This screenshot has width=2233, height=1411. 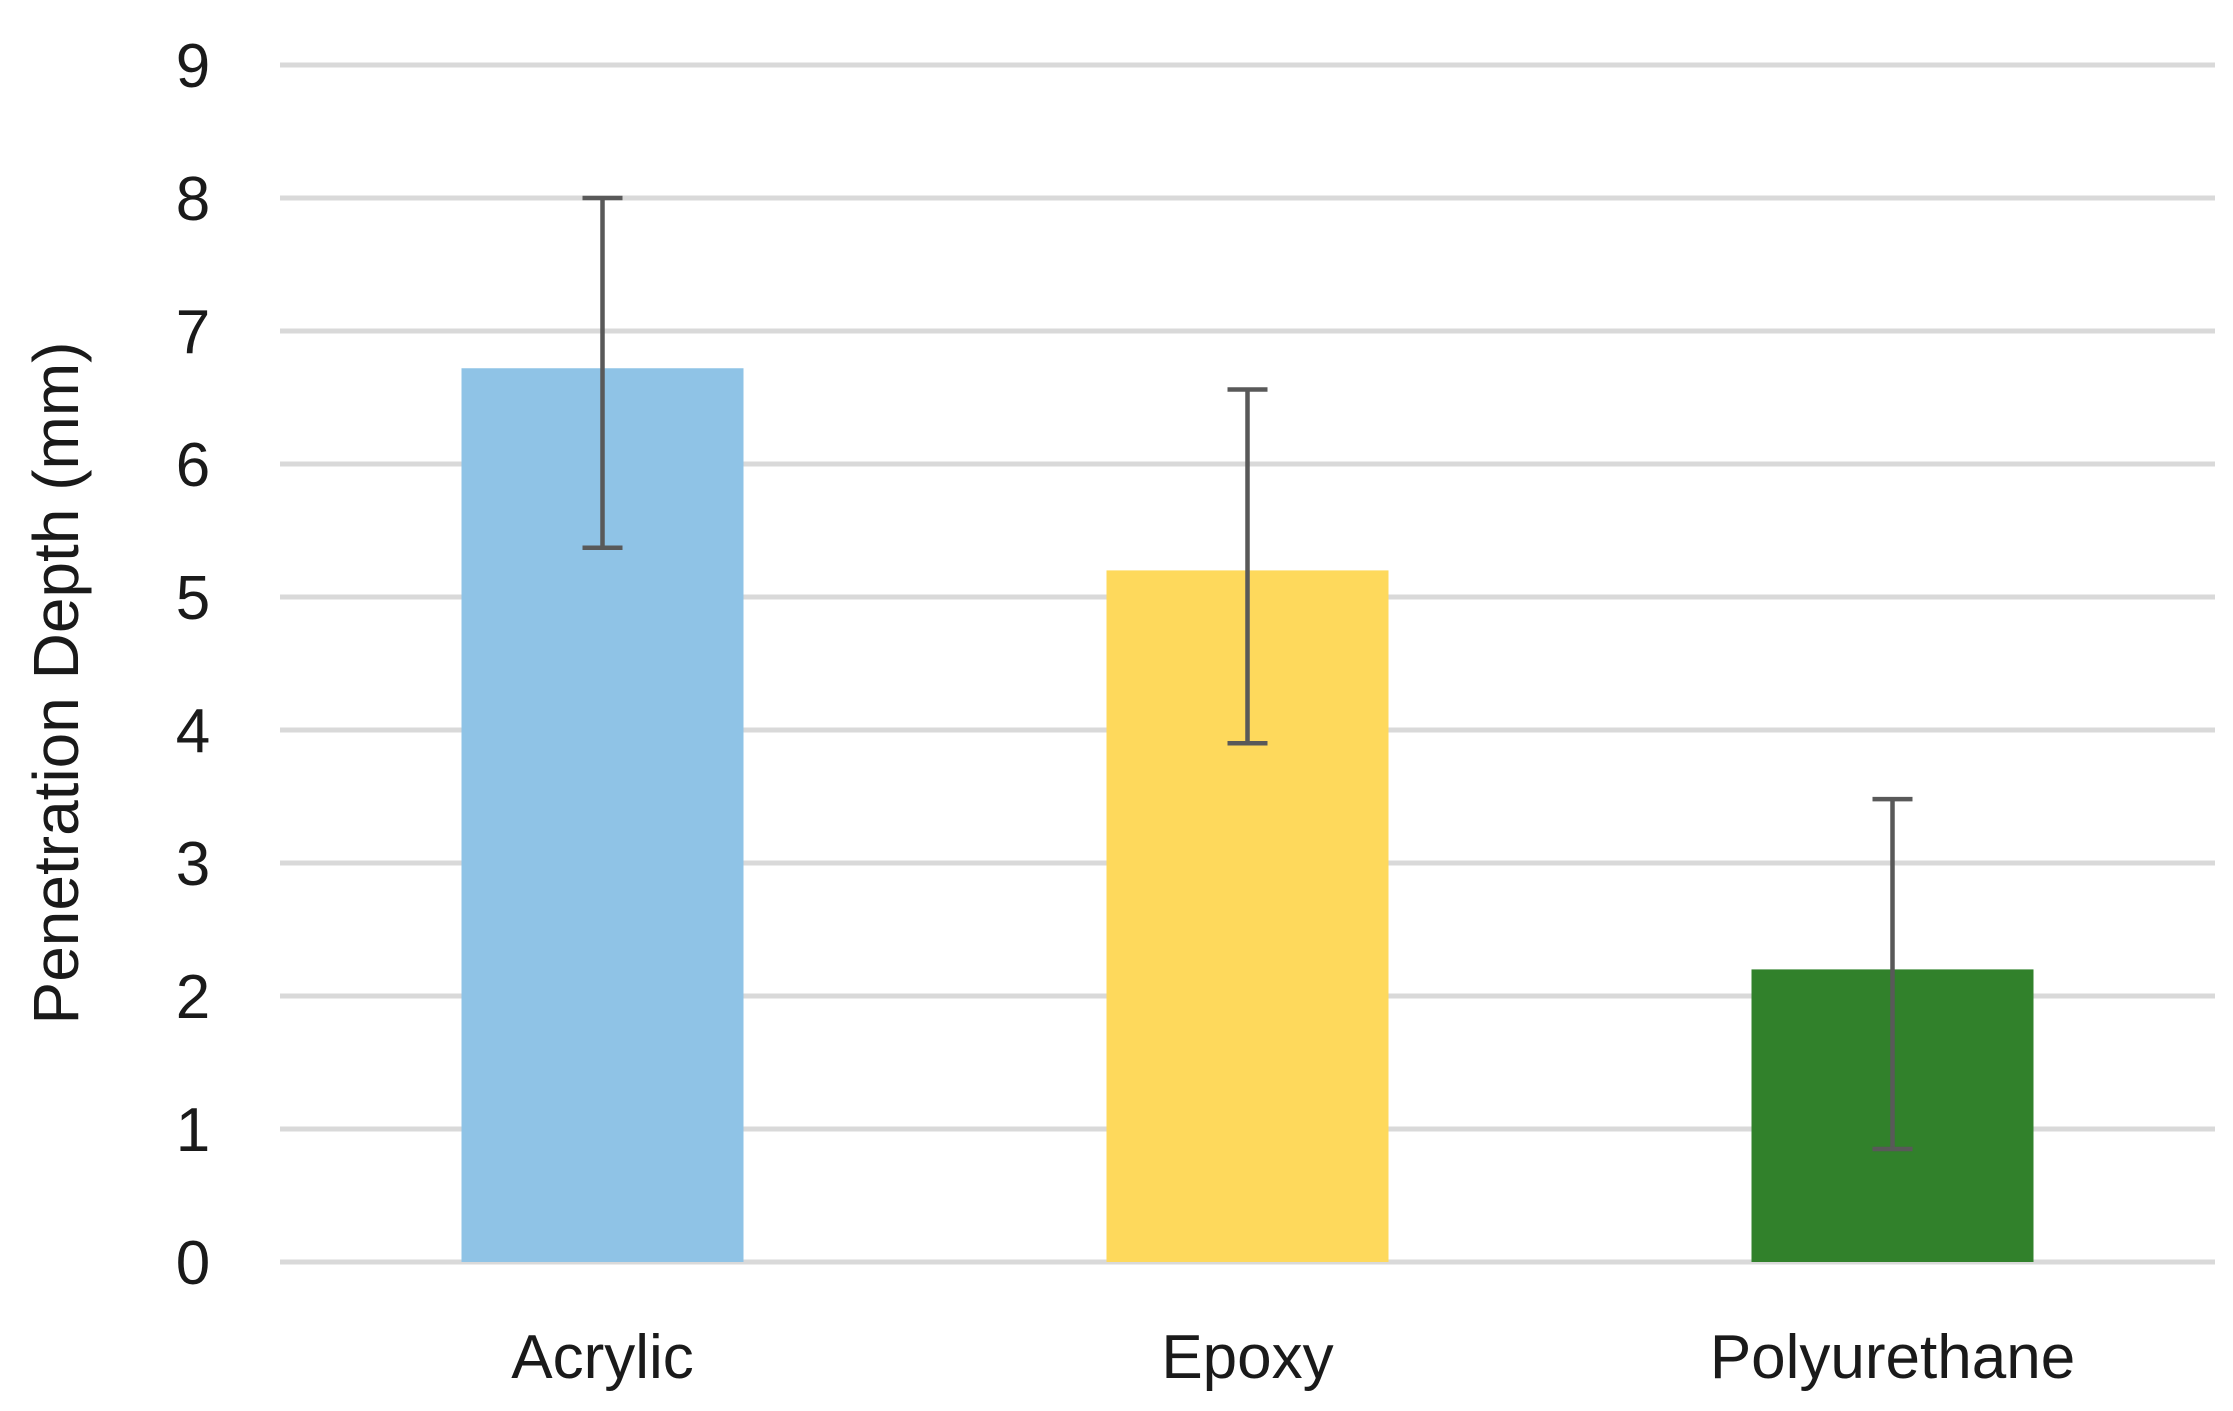 I want to click on x-category-label: Epoxy, so click(x=1247, y=1357).